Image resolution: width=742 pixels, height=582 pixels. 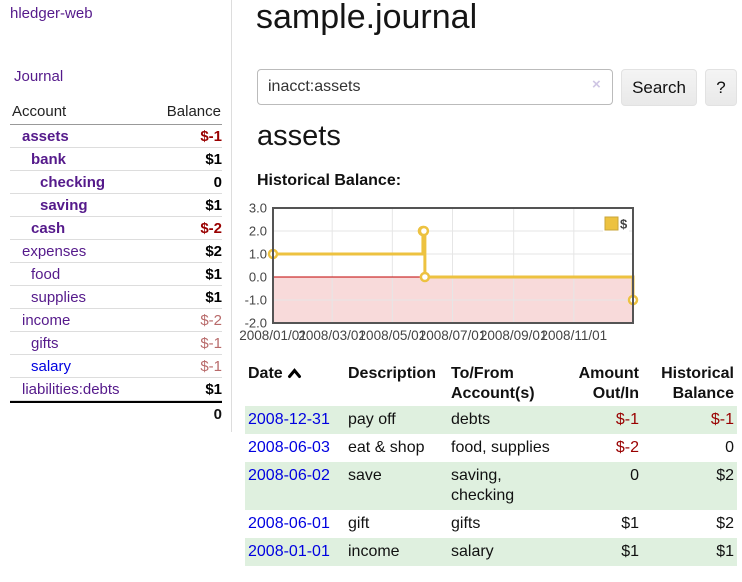 I want to click on y-tick-label: -2.0, so click(x=256, y=323).